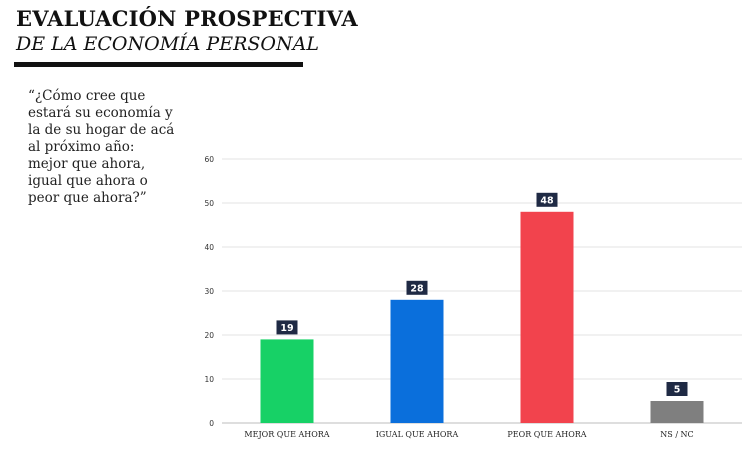  I want to click on data-label: 28, so click(417, 288).